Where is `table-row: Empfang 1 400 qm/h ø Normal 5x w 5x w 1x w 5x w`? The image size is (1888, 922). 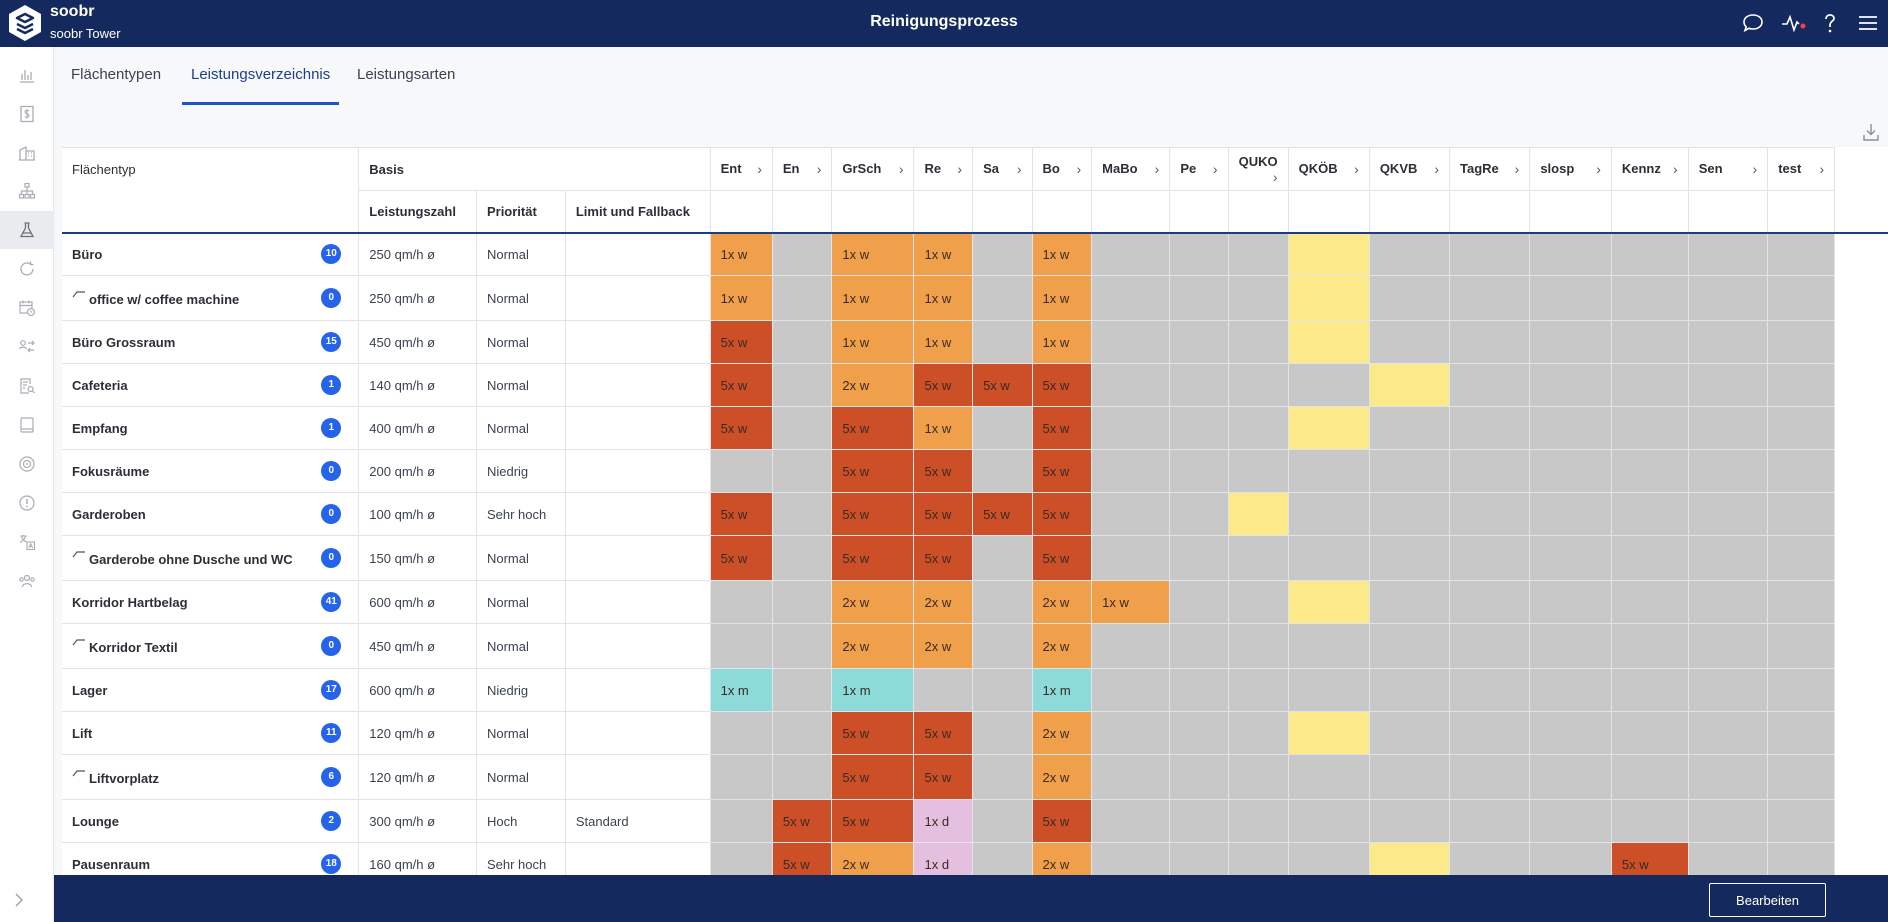
table-row: Empfang 1 400 qm/h ø Normal 5x w 5x w 1x w 5x w is located at coordinates (975, 428).